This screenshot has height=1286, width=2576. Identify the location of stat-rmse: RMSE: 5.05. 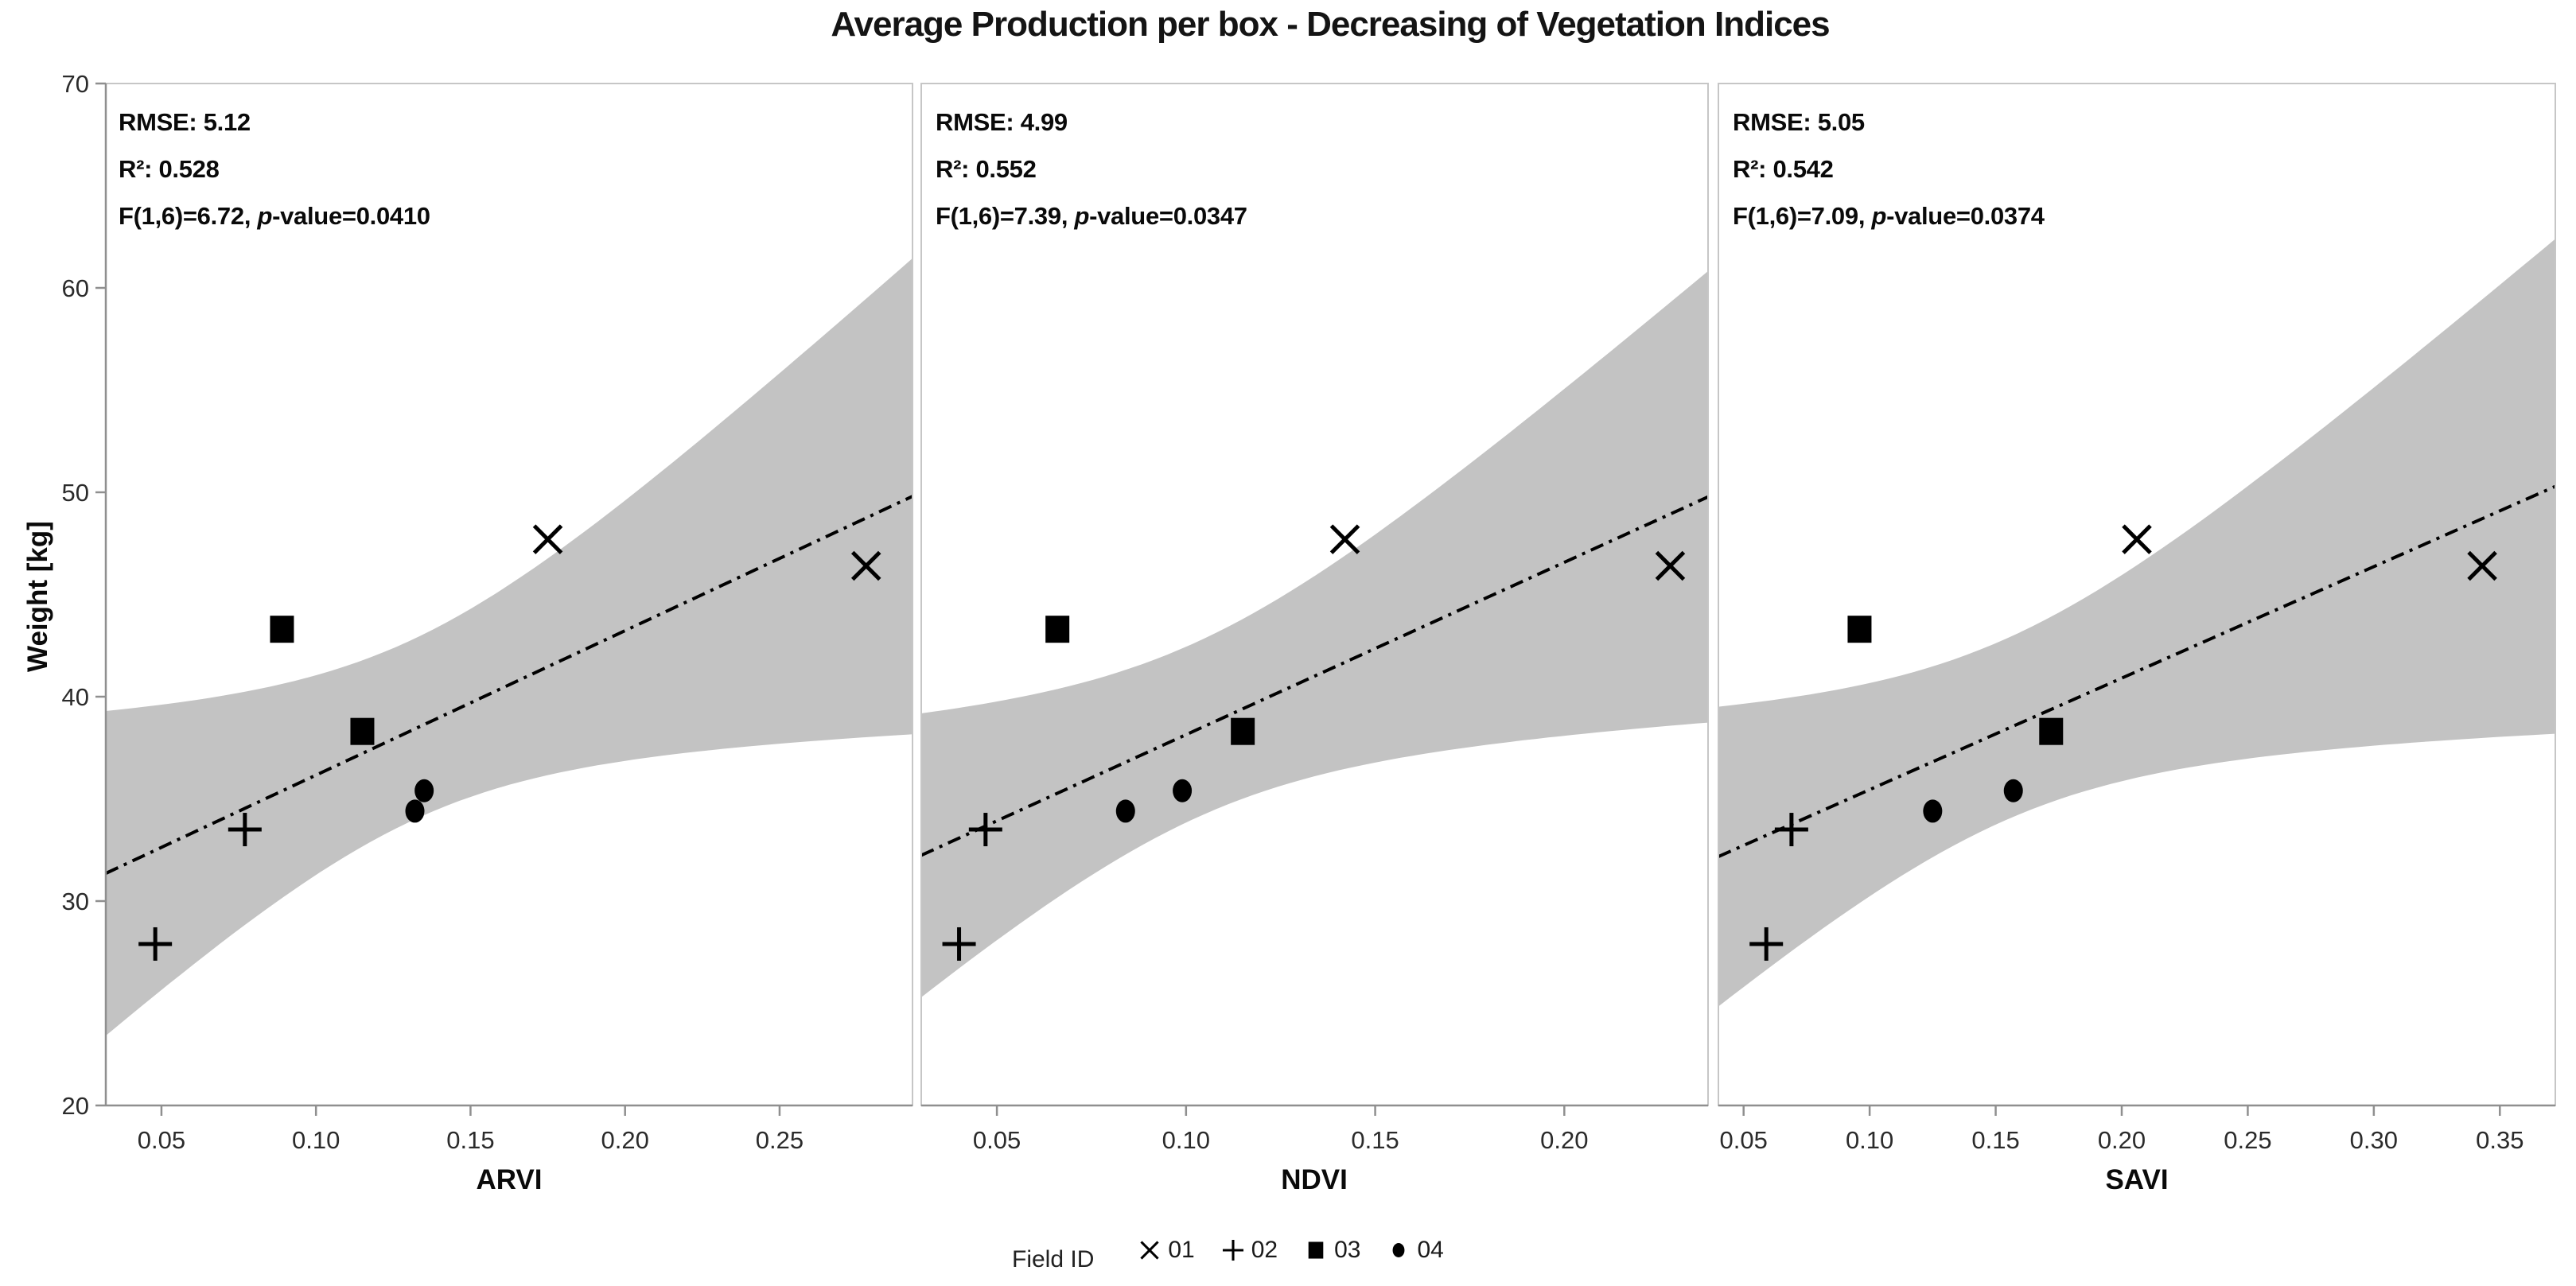
(1799, 122).